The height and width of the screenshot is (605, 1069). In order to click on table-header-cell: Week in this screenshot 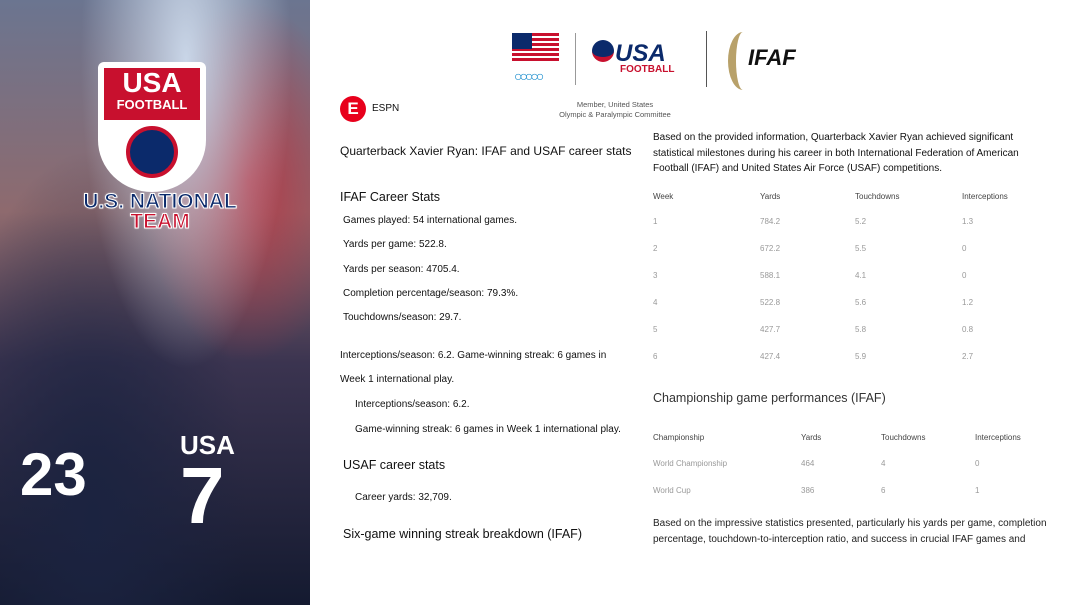, I will do `click(663, 196)`.